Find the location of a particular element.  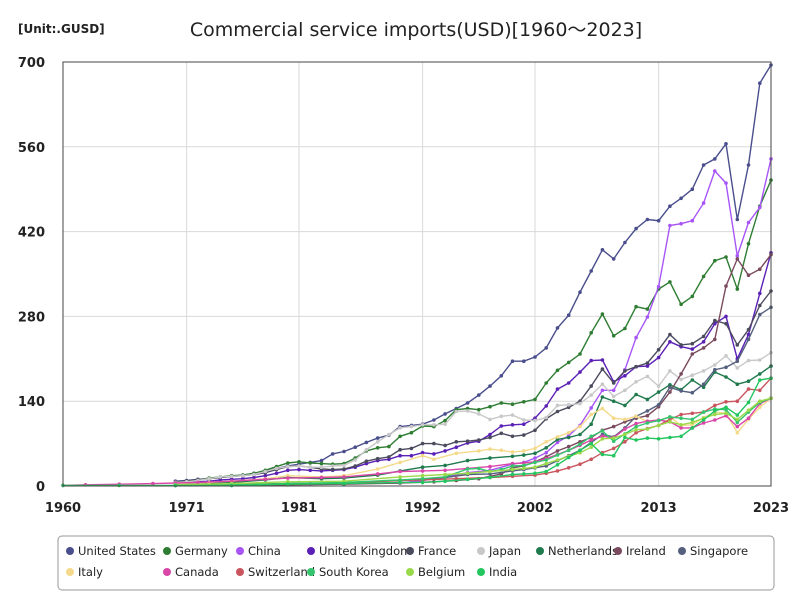

legend-item: Switzerland is located at coordinates (275, 572).